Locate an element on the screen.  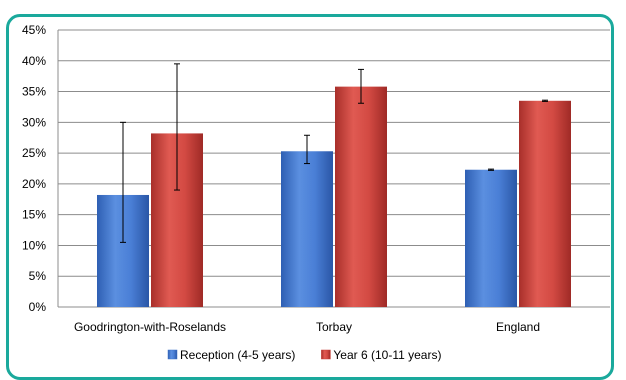
y-tick-label: 45% is located at coordinates (34, 30).